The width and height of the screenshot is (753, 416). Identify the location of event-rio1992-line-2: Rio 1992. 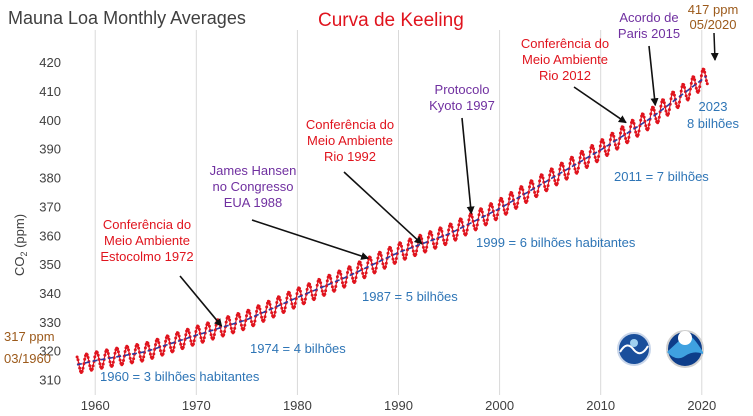
(350, 156).